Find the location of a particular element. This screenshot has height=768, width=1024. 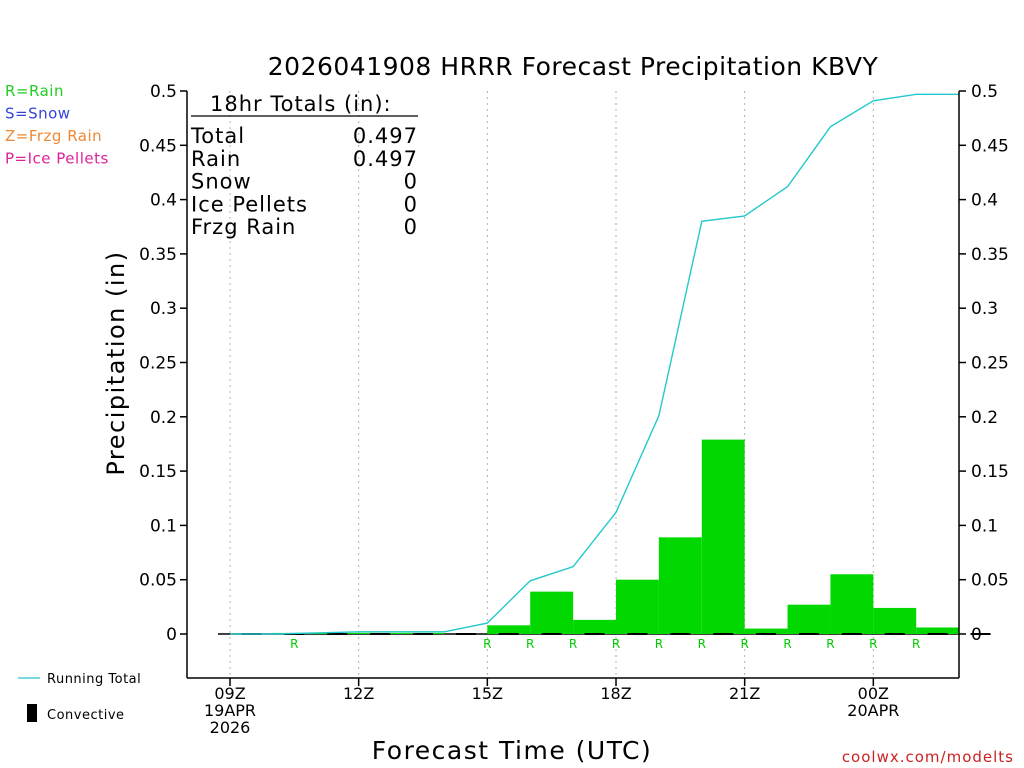

running-total-legend-label: Running Total is located at coordinates (94, 679).